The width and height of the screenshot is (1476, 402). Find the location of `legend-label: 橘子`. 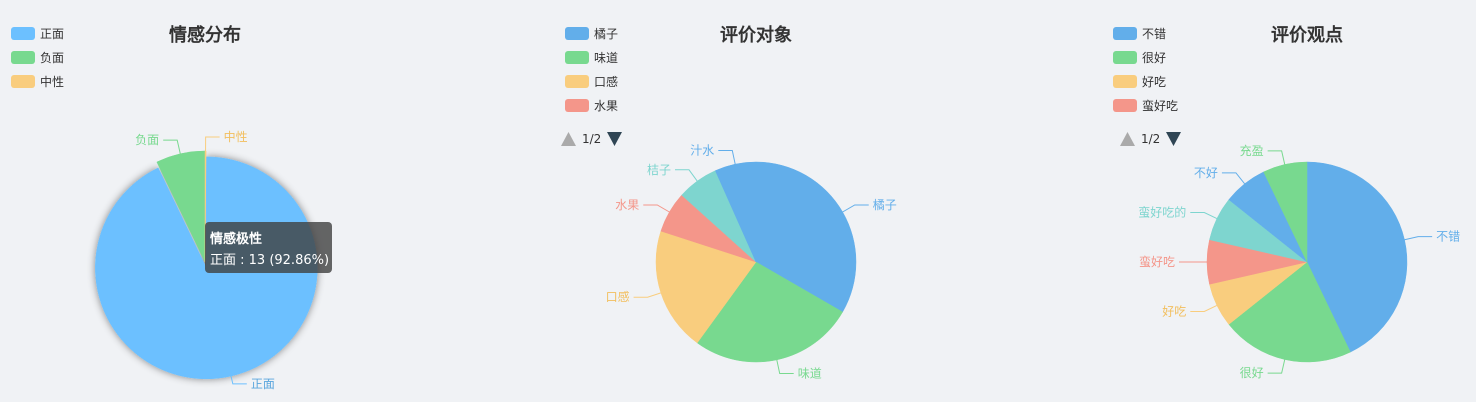

legend-label: 橘子 is located at coordinates (606, 33).